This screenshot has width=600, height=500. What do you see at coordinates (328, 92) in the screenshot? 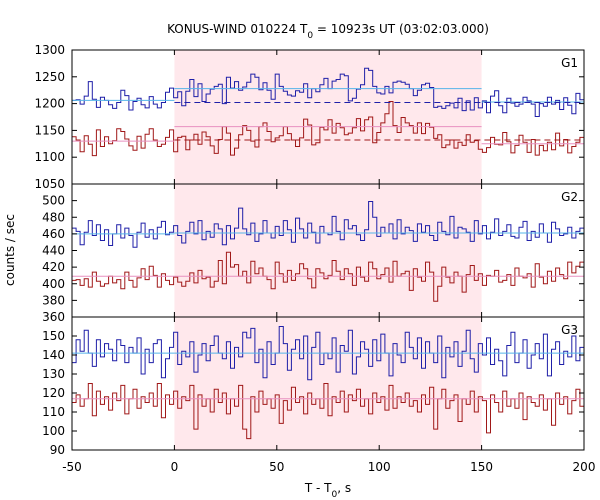
I see `series-upper-G1` at bounding box center [328, 92].